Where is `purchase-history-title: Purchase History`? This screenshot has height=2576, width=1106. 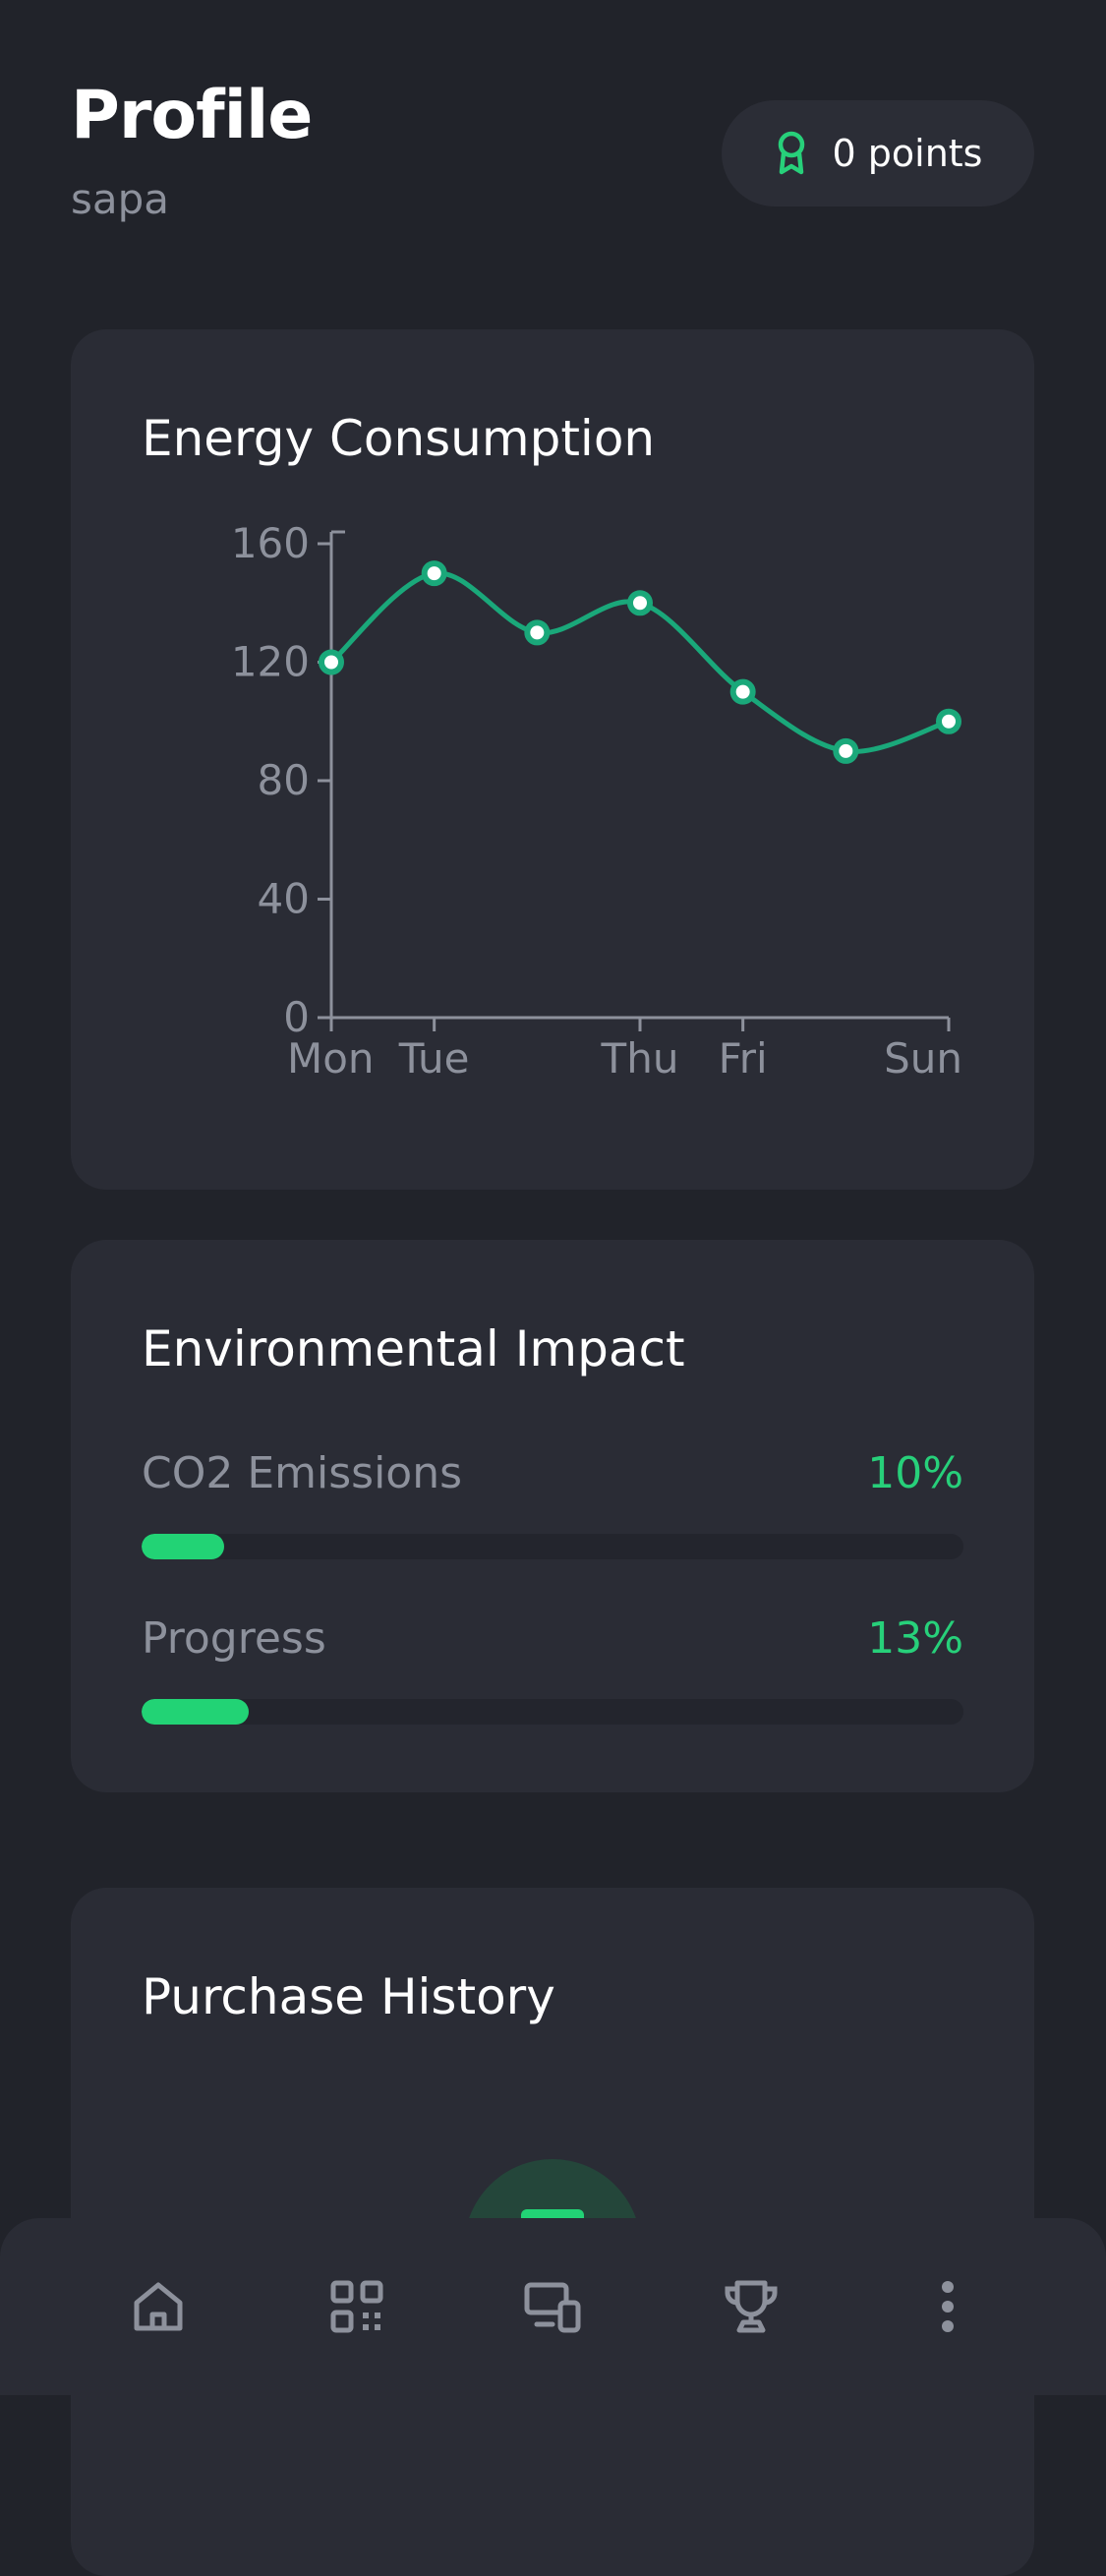
purchase-history-title: Purchase History is located at coordinates (349, 1996).